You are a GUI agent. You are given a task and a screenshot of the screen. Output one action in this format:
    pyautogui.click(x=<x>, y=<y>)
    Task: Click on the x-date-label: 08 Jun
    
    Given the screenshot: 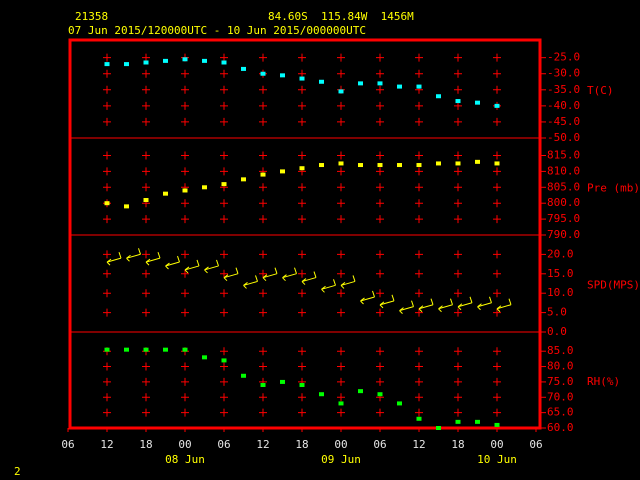 What is the action you would take?
    pyautogui.click(x=185, y=459)
    